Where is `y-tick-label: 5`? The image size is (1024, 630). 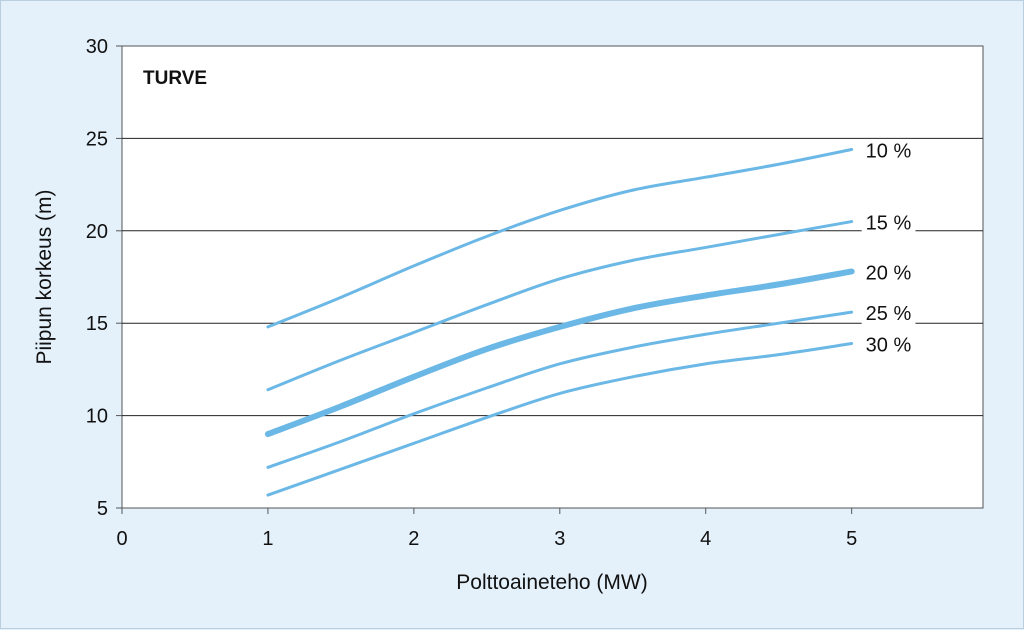
y-tick-label: 5 is located at coordinates (102, 509).